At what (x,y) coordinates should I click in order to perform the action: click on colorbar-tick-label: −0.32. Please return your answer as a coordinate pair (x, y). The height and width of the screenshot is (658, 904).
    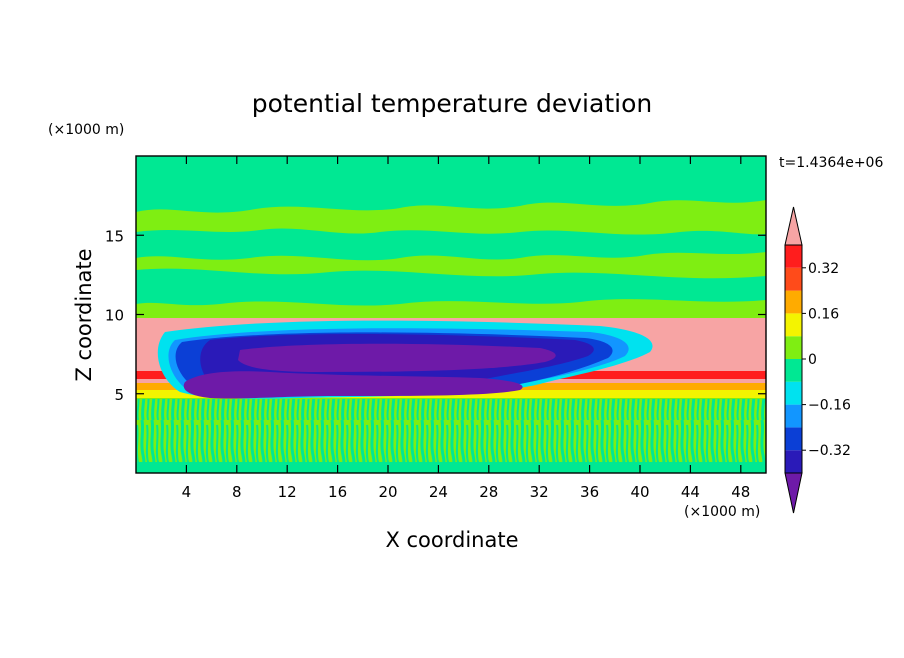
    Looking at the image, I should click on (829, 451).